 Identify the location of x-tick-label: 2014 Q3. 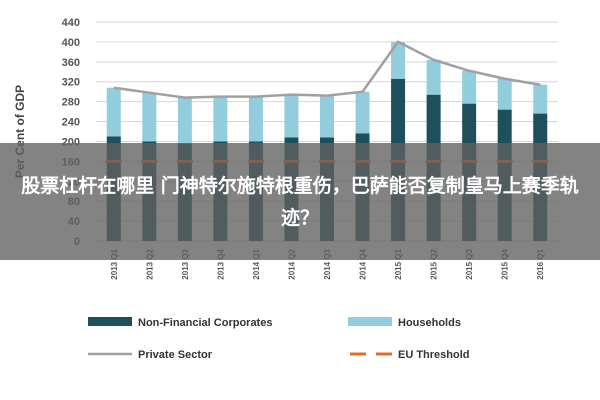
(327, 263).